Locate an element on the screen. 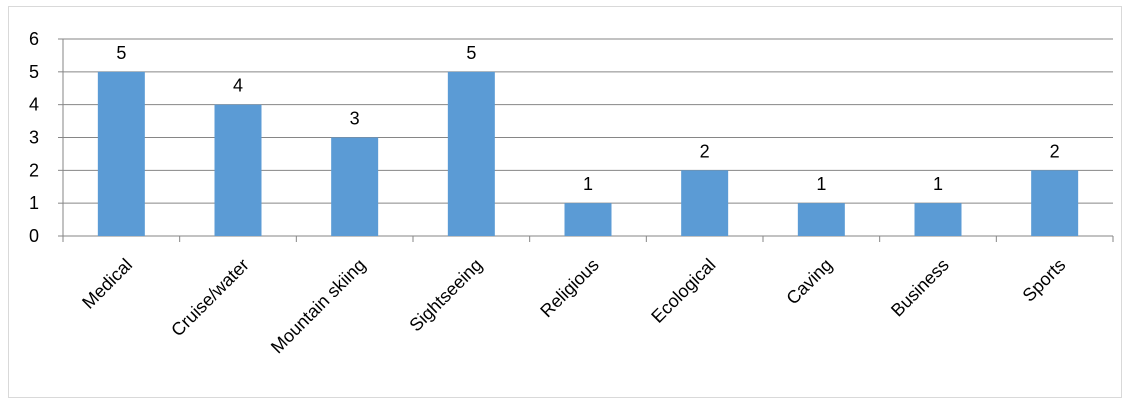  y-tick-label: 2 is located at coordinates (34, 170).